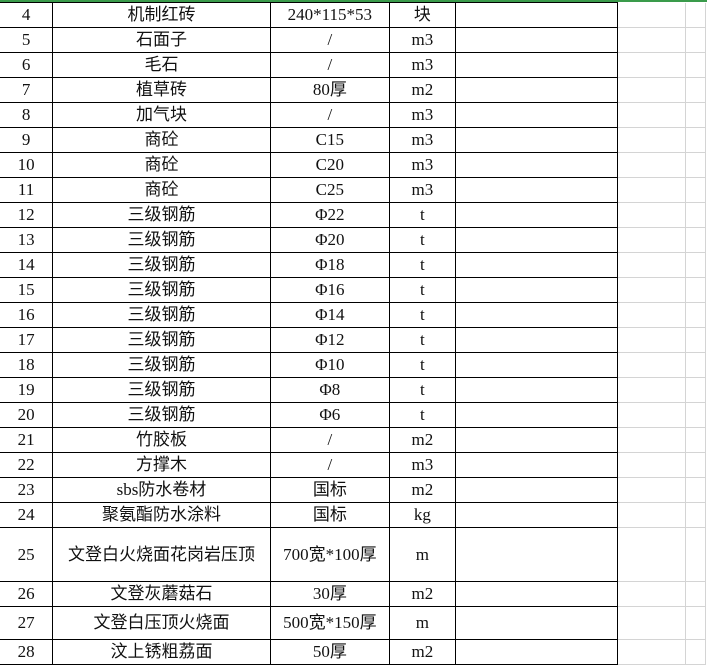 The image size is (707, 665). What do you see at coordinates (27, 652) in the screenshot?
I see `cell-number: 28` at bounding box center [27, 652].